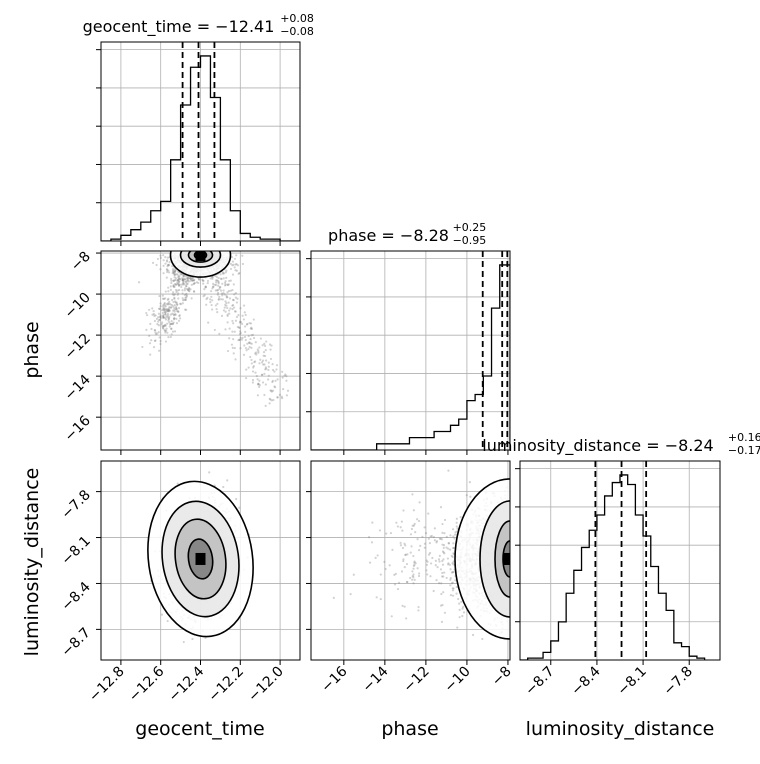  I want to click on y-tick-label: −8.4, so click(75, 596).